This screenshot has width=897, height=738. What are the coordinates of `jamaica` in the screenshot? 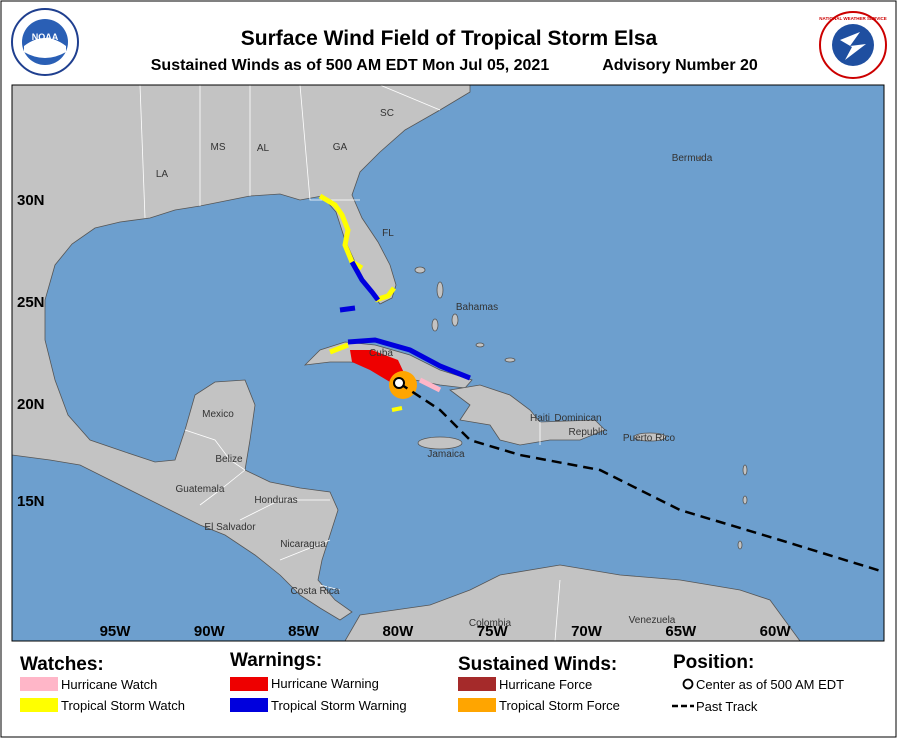 It's located at (440, 443).